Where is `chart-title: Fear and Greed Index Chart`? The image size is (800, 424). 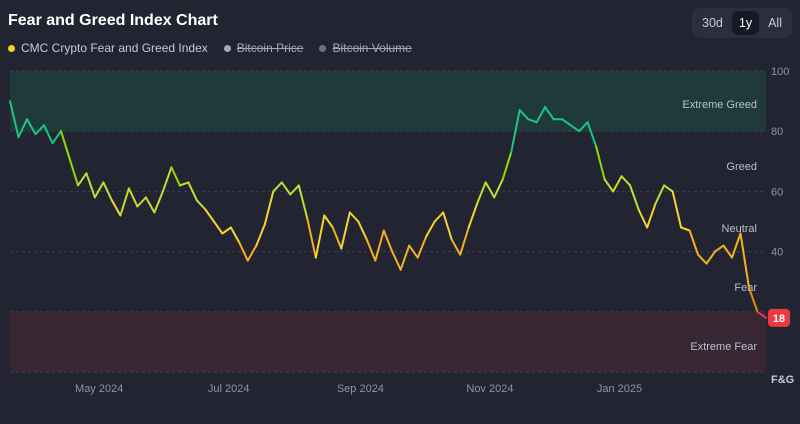
chart-title: Fear and Greed Index Chart is located at coordinates (113, 20).